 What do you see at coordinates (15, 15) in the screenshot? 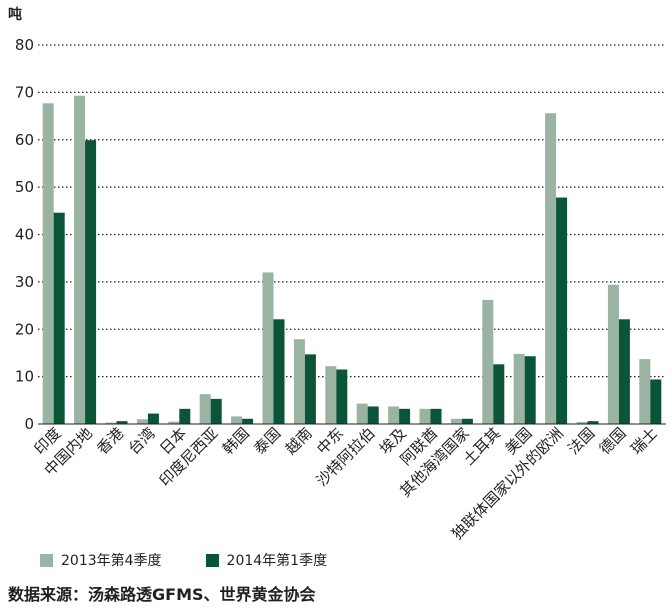
I see `y-axis-unit-label: 吨` at bounding box center [15, 15].